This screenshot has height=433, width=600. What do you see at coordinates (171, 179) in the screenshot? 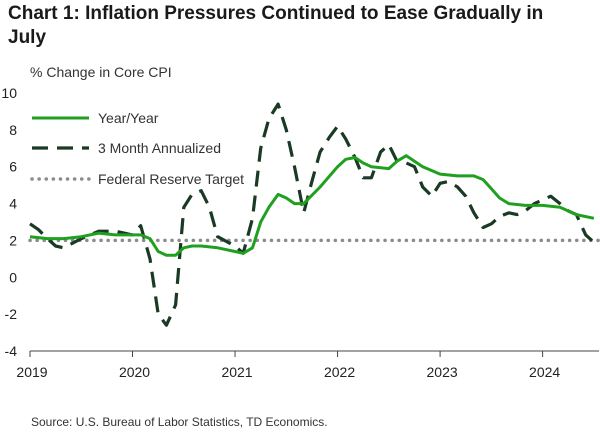
I see `legend-label: Federal Reserve Target` at bounding box center [171, 179].